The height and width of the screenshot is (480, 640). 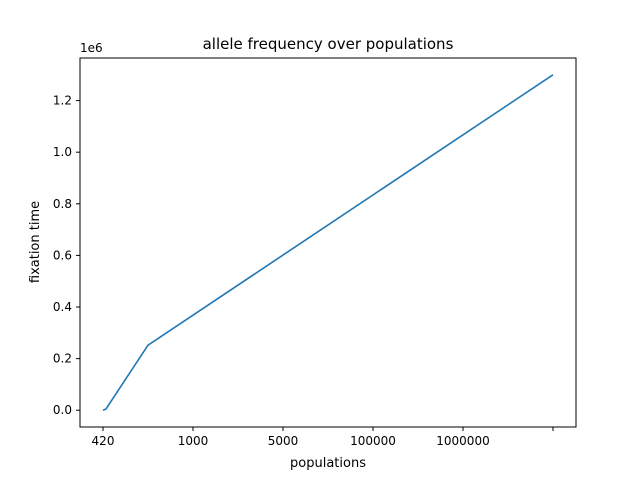 I want to click on y-tick-label: 0.2, so click(x=62, y=359).